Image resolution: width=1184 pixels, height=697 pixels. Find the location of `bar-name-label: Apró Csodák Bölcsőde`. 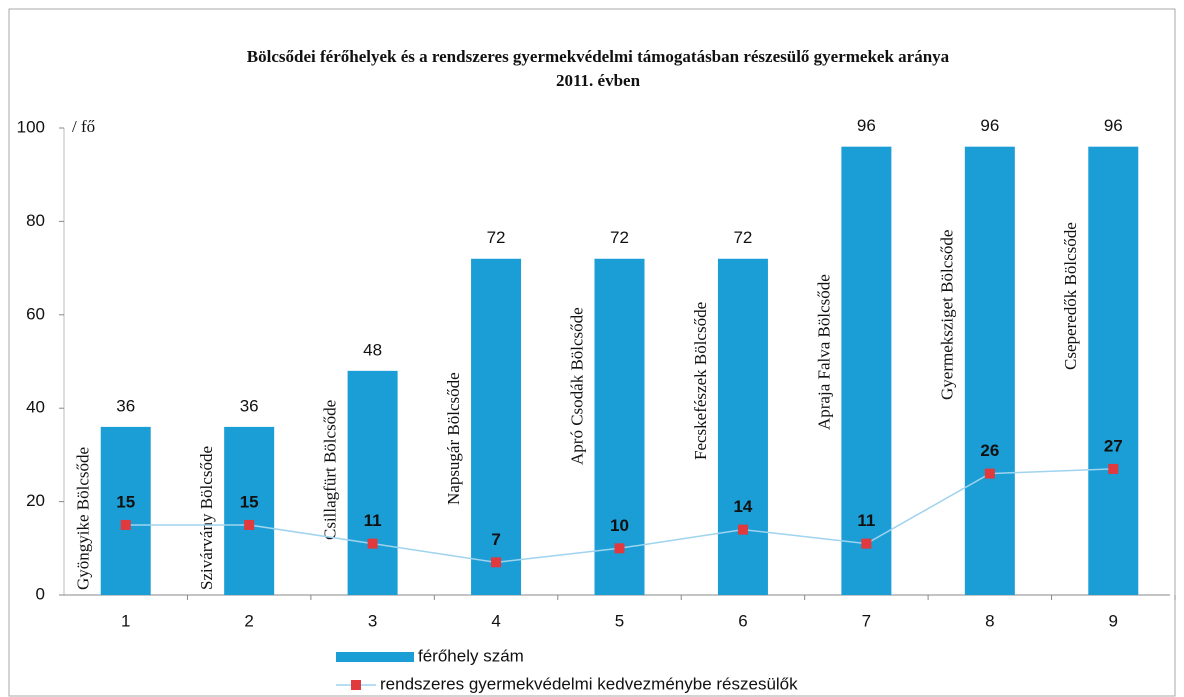

bar-name-label: Apró Csodák Bölcsőde is located at coordinates (576, 386).